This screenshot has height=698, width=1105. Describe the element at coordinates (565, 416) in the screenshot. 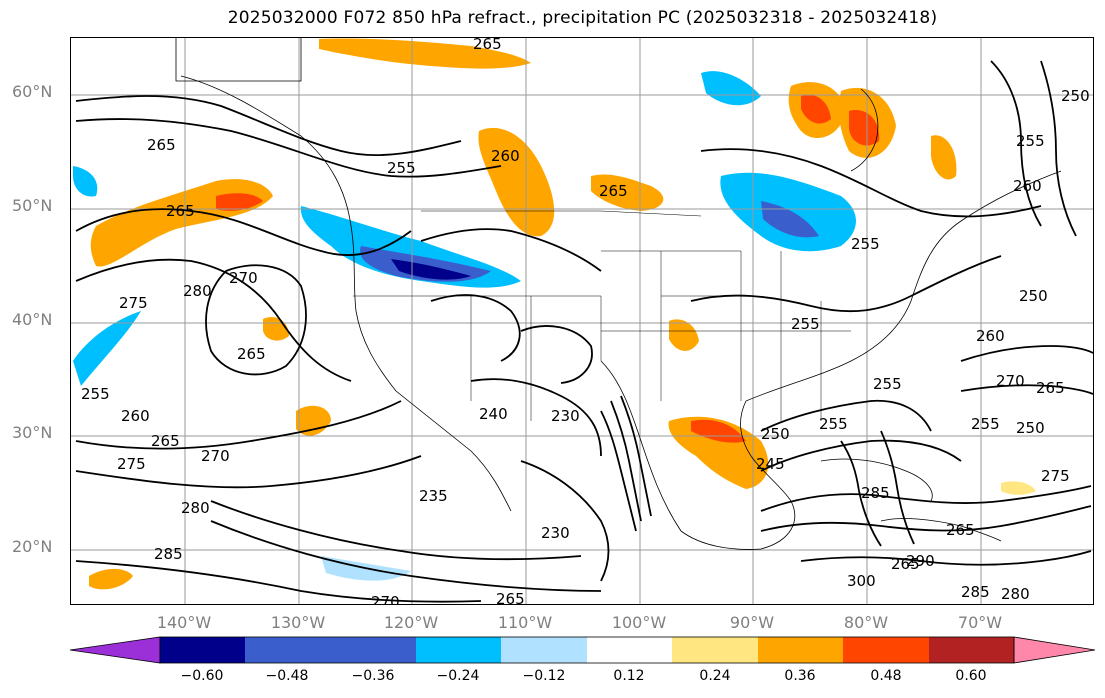

I see `contour-label: 230` at that location.